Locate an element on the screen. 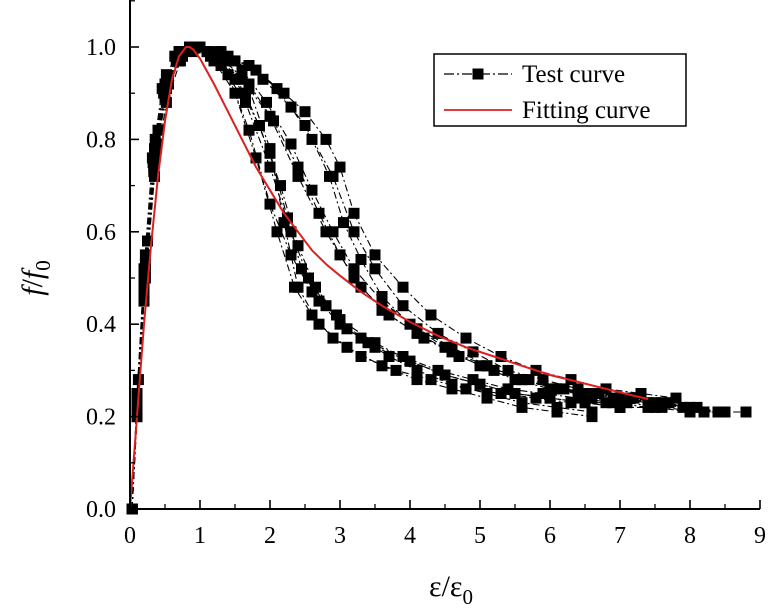  y-tick-label: 0.8 is located at coordinates (101, 140).